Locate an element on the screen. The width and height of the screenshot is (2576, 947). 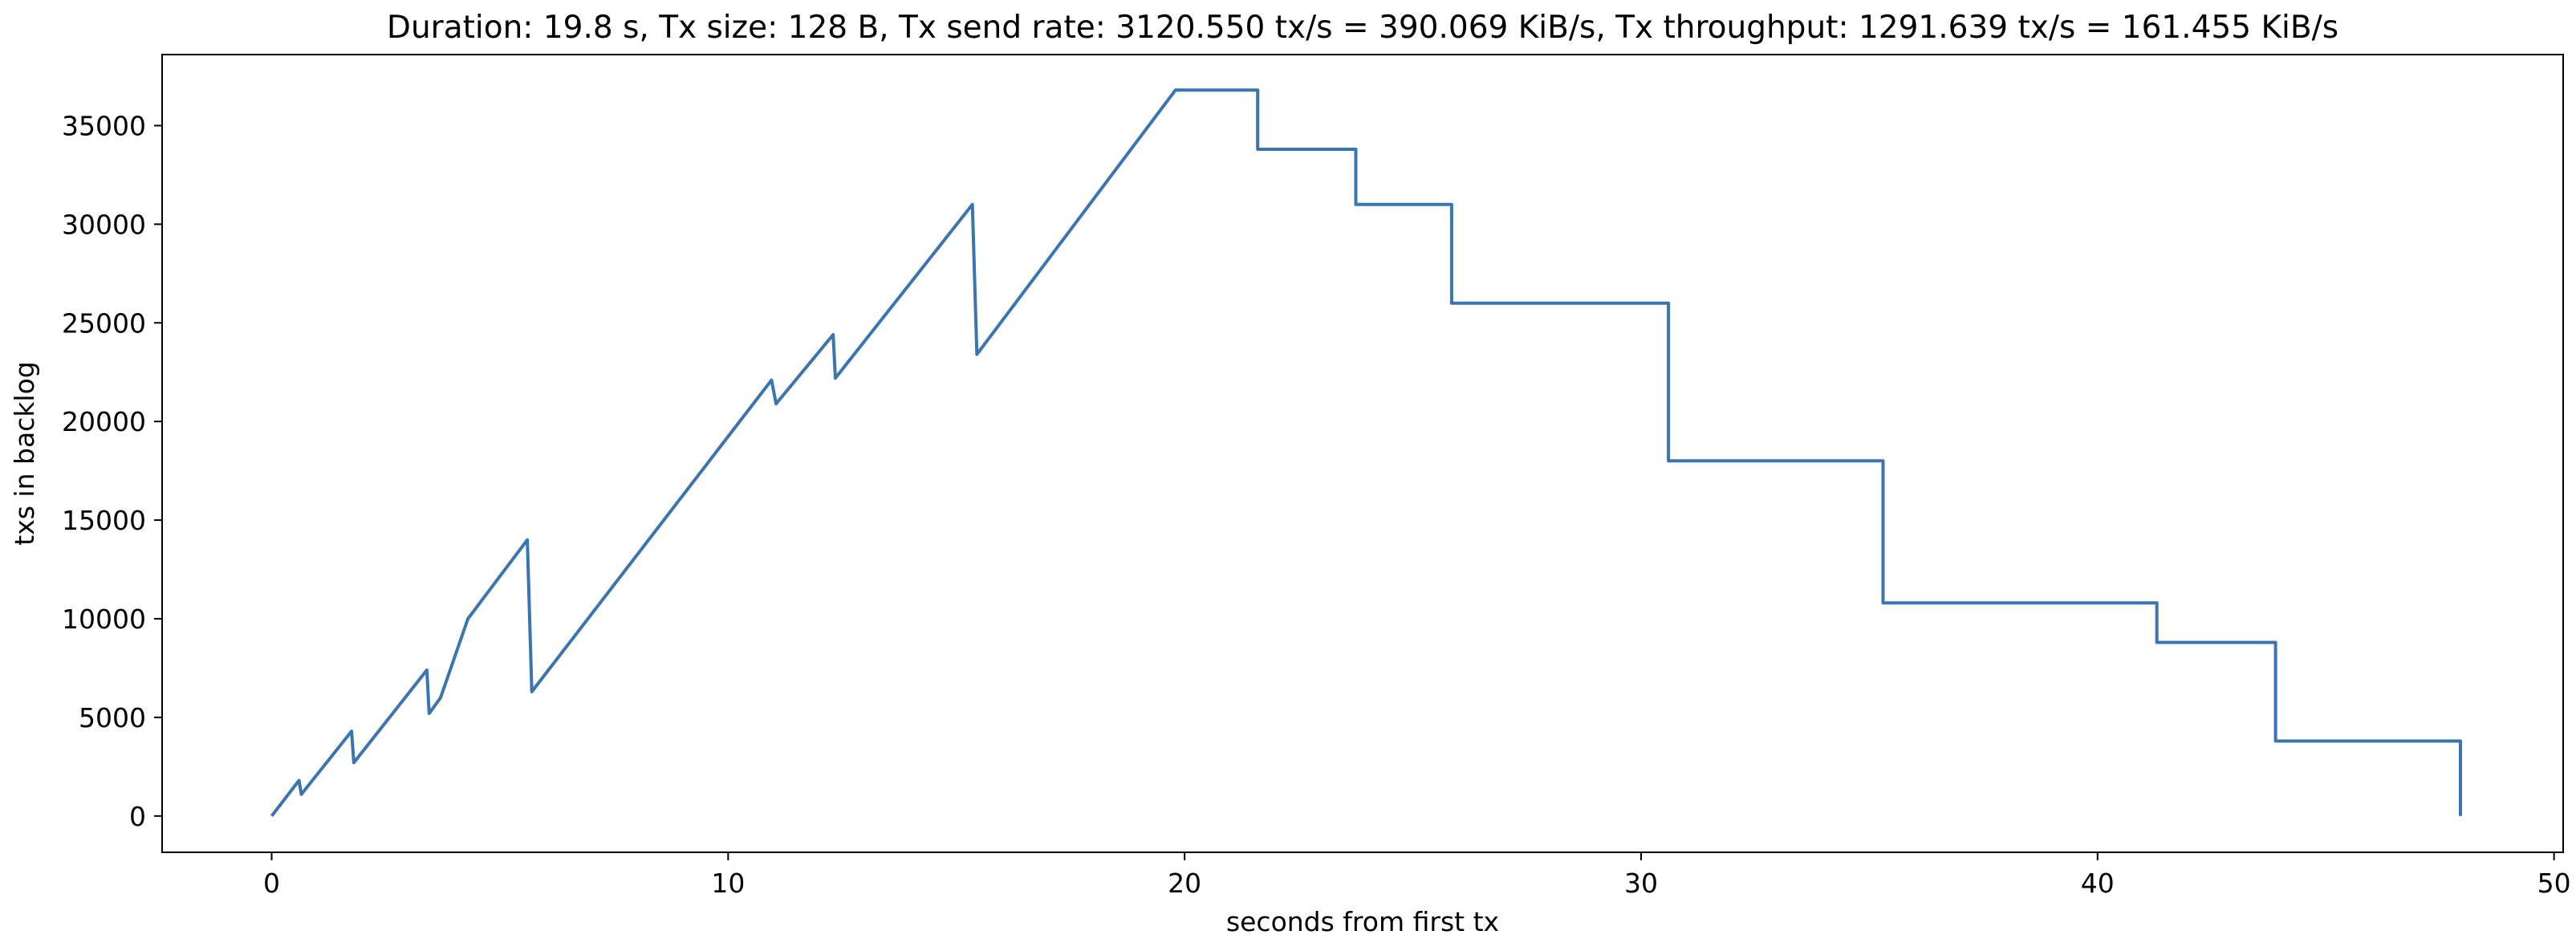
x-tick-label: 20 is located at coordinates (1184, 883).